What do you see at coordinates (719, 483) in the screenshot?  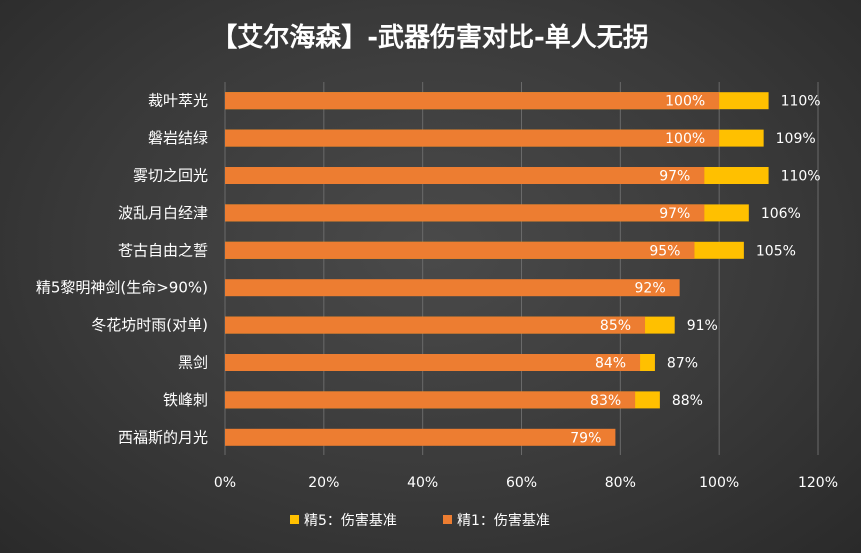 I see `x-tick-label: 100%` at bounding box center [719, 483].